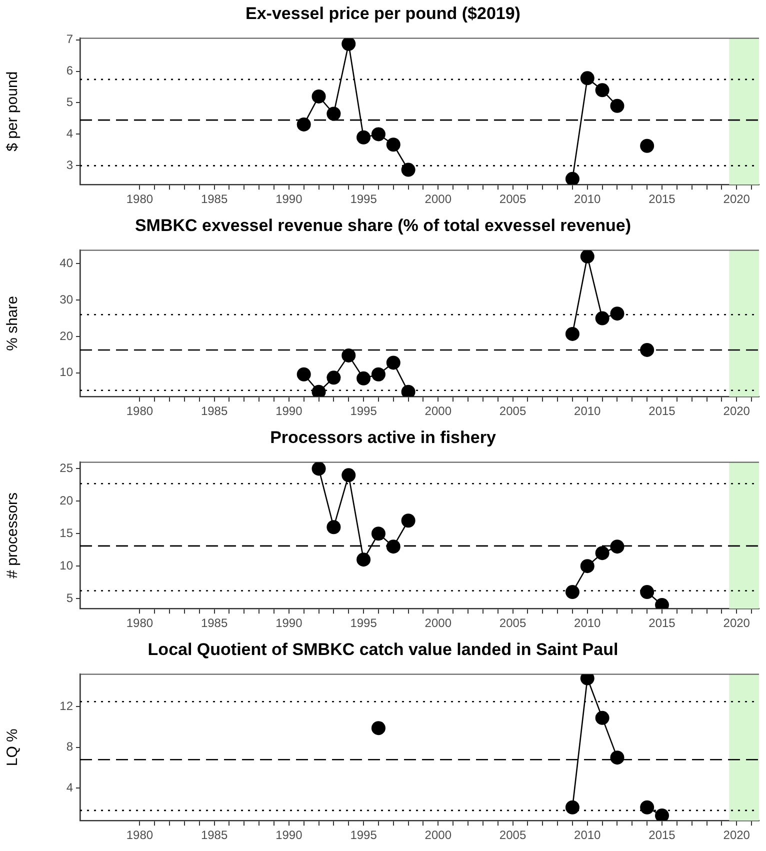 This screenshot has height=851, width=766. Describe the element at coordinates (383, 438) in the screenshot. I see `chart-title: Processors active in fishery` at that location.